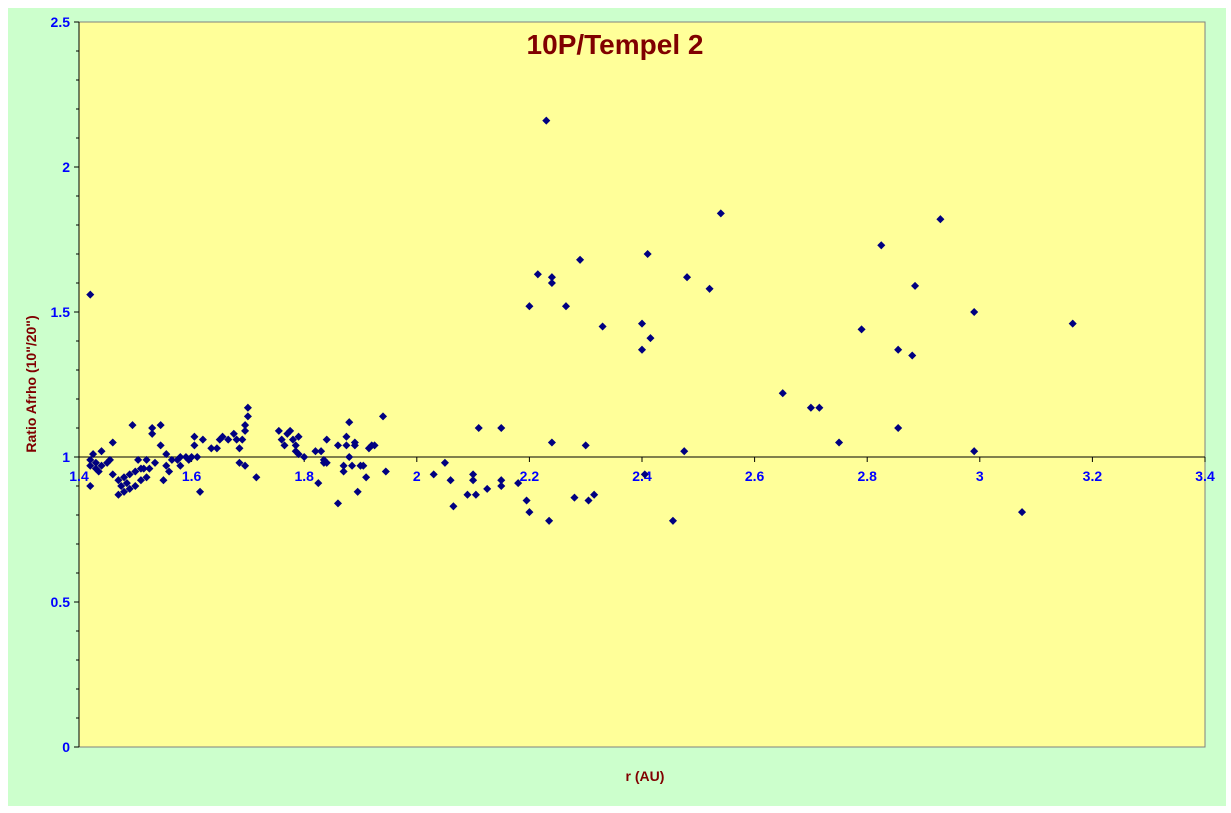 The width and height of the screenshot is (1231, 813). I want to click on x-axis: 1.4 1.6 1.8 2 2.2 2.4 2.6 2.8 3 3.2 3.4, so click(642, 470).